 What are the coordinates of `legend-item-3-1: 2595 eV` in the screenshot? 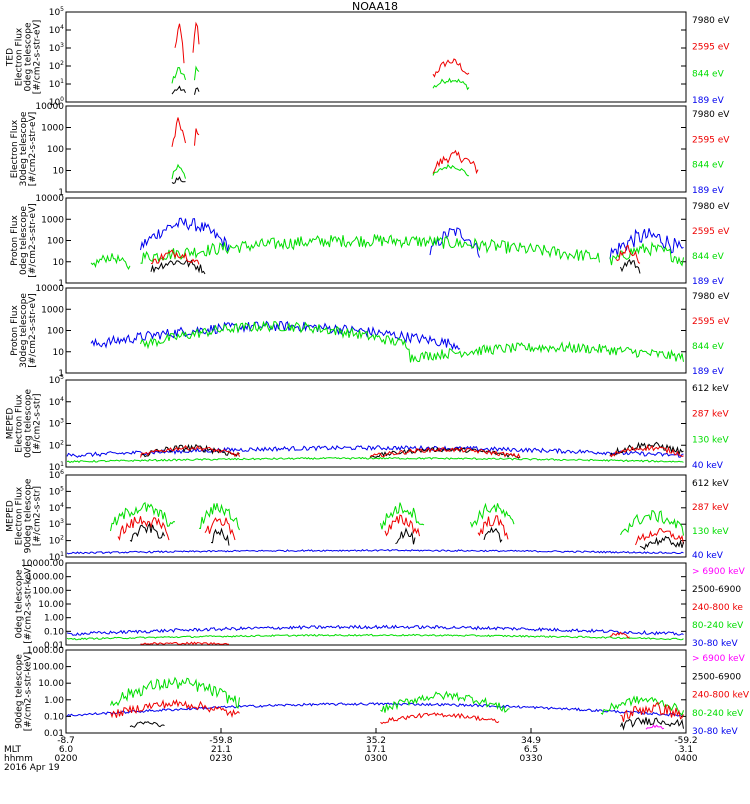 It's located at (711, 322).